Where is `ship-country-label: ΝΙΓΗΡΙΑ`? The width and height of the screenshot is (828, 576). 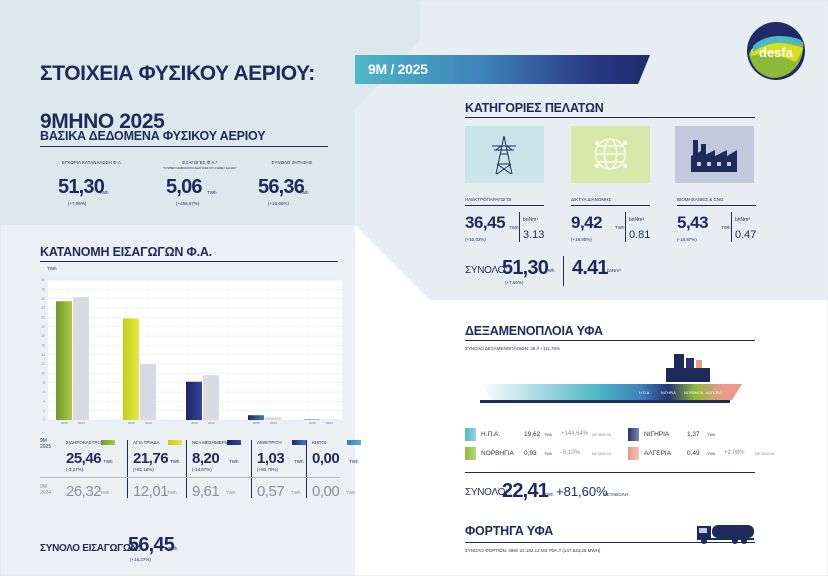 ship-country-label: ΝΙΓΗΡΙΑ is located at coordinates (668, 393).